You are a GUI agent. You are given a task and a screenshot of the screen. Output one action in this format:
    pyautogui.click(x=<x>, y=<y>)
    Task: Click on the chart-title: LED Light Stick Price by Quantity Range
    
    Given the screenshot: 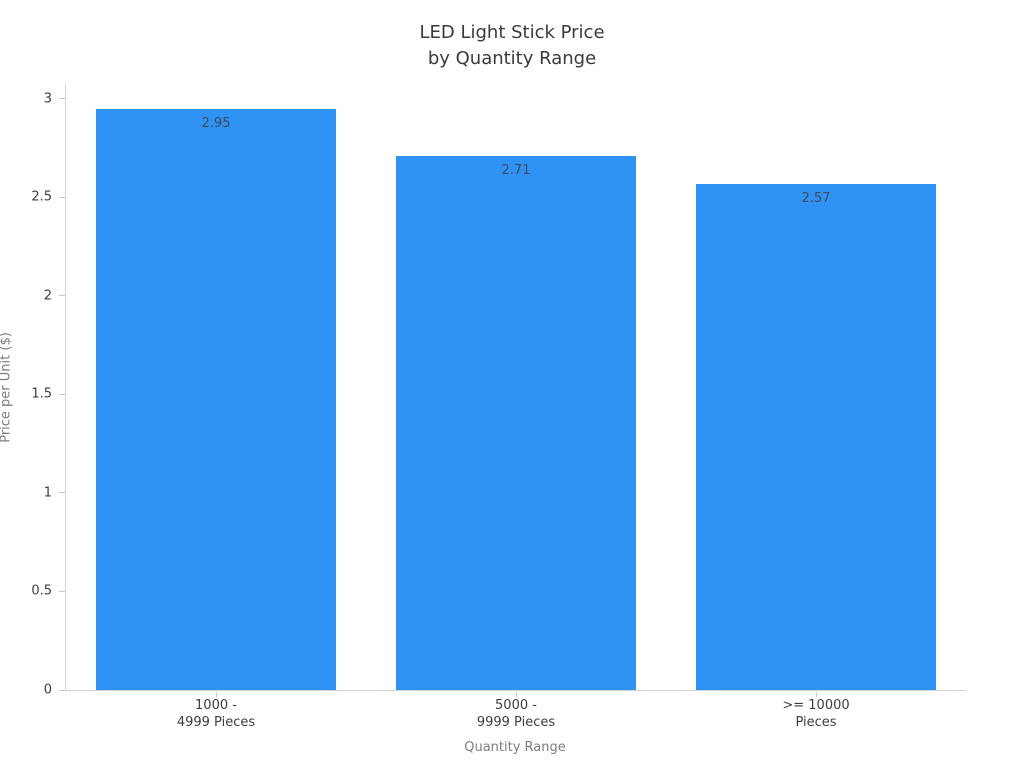 What is the action you would take?
    pyautogui.click(x=512, y=46)
    